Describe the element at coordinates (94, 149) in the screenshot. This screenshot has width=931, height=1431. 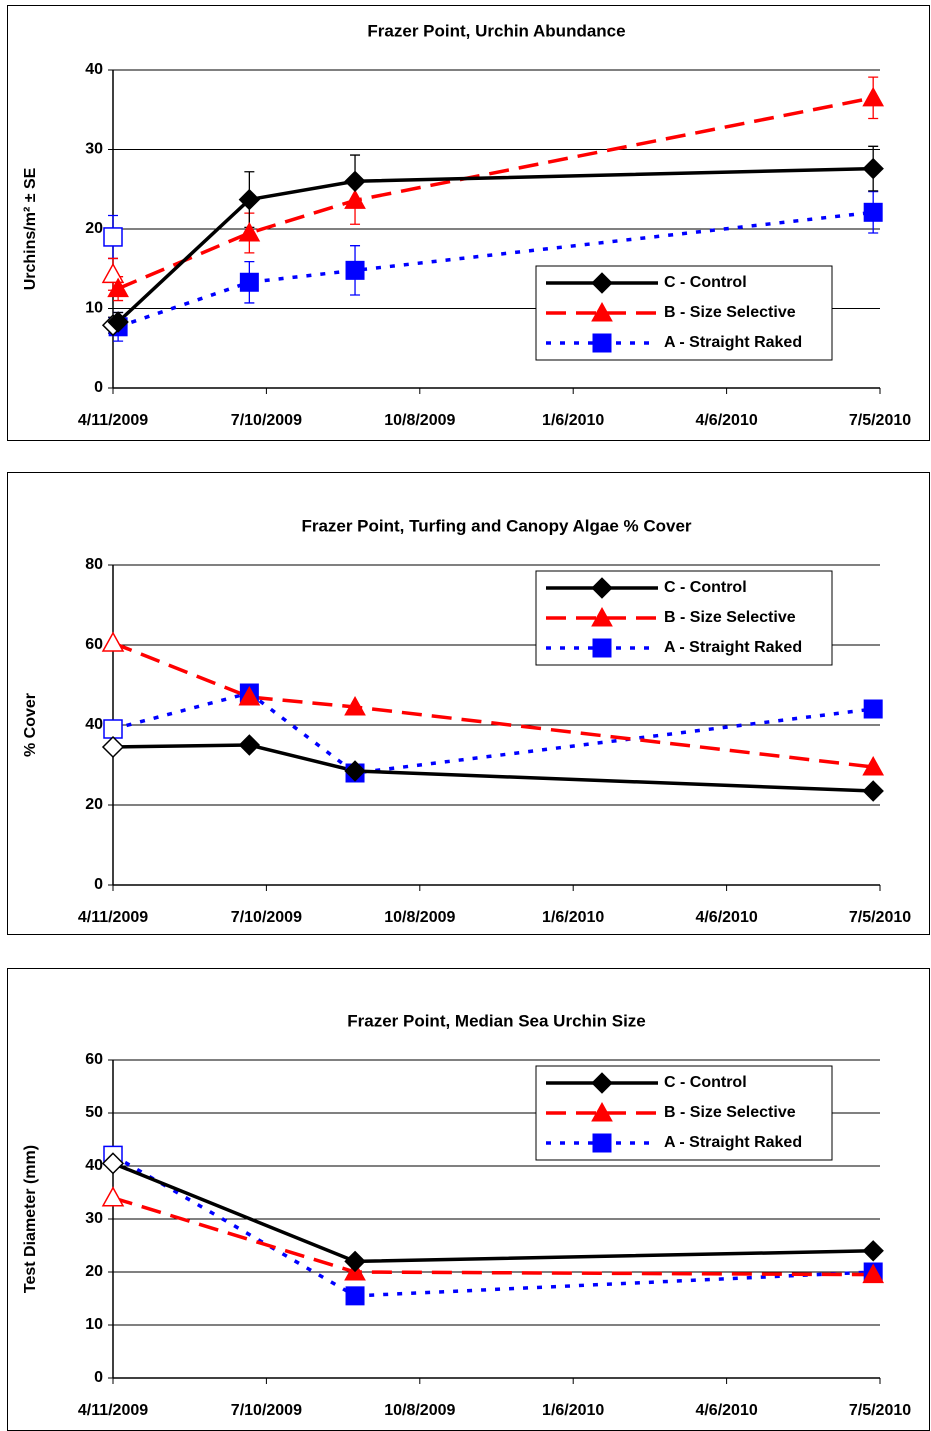
I see `y-tick-label: 30` at that location.